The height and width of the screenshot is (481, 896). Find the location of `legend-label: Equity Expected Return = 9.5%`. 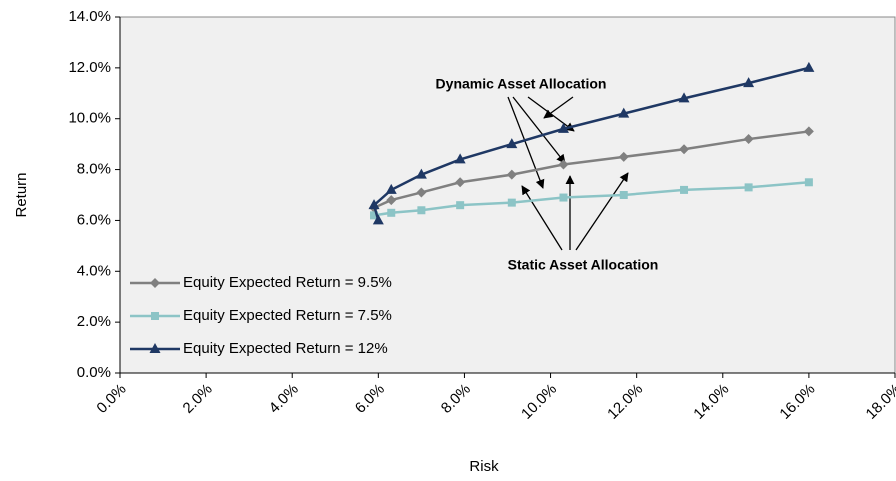

legend-label: Equity Expected Return = 9.5% is located at coordinates (287, 282).